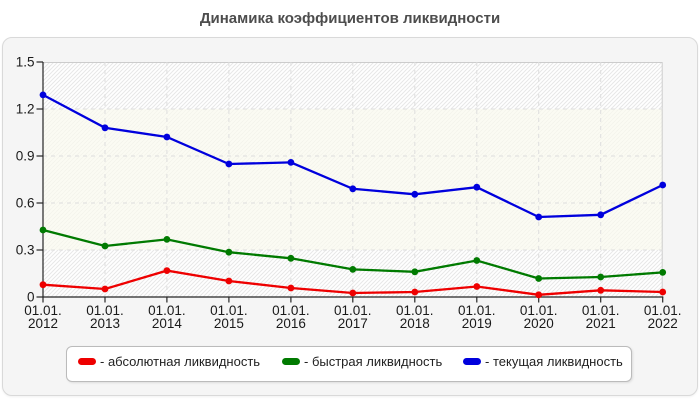 The width and height of the screenshot is (700, 400). Describe the element at coordinates (291, 323) in the screenshot. I see `svg-text: 2016` at that location.